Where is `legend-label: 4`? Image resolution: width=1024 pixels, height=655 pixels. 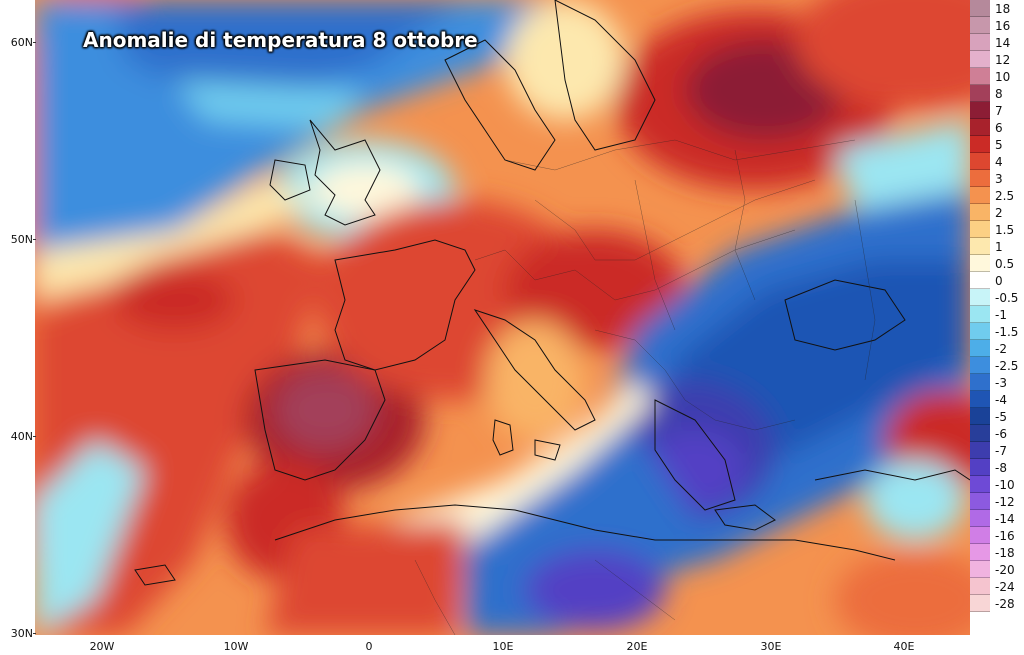 legend-label: 4 is located at coordinates (999, 162).